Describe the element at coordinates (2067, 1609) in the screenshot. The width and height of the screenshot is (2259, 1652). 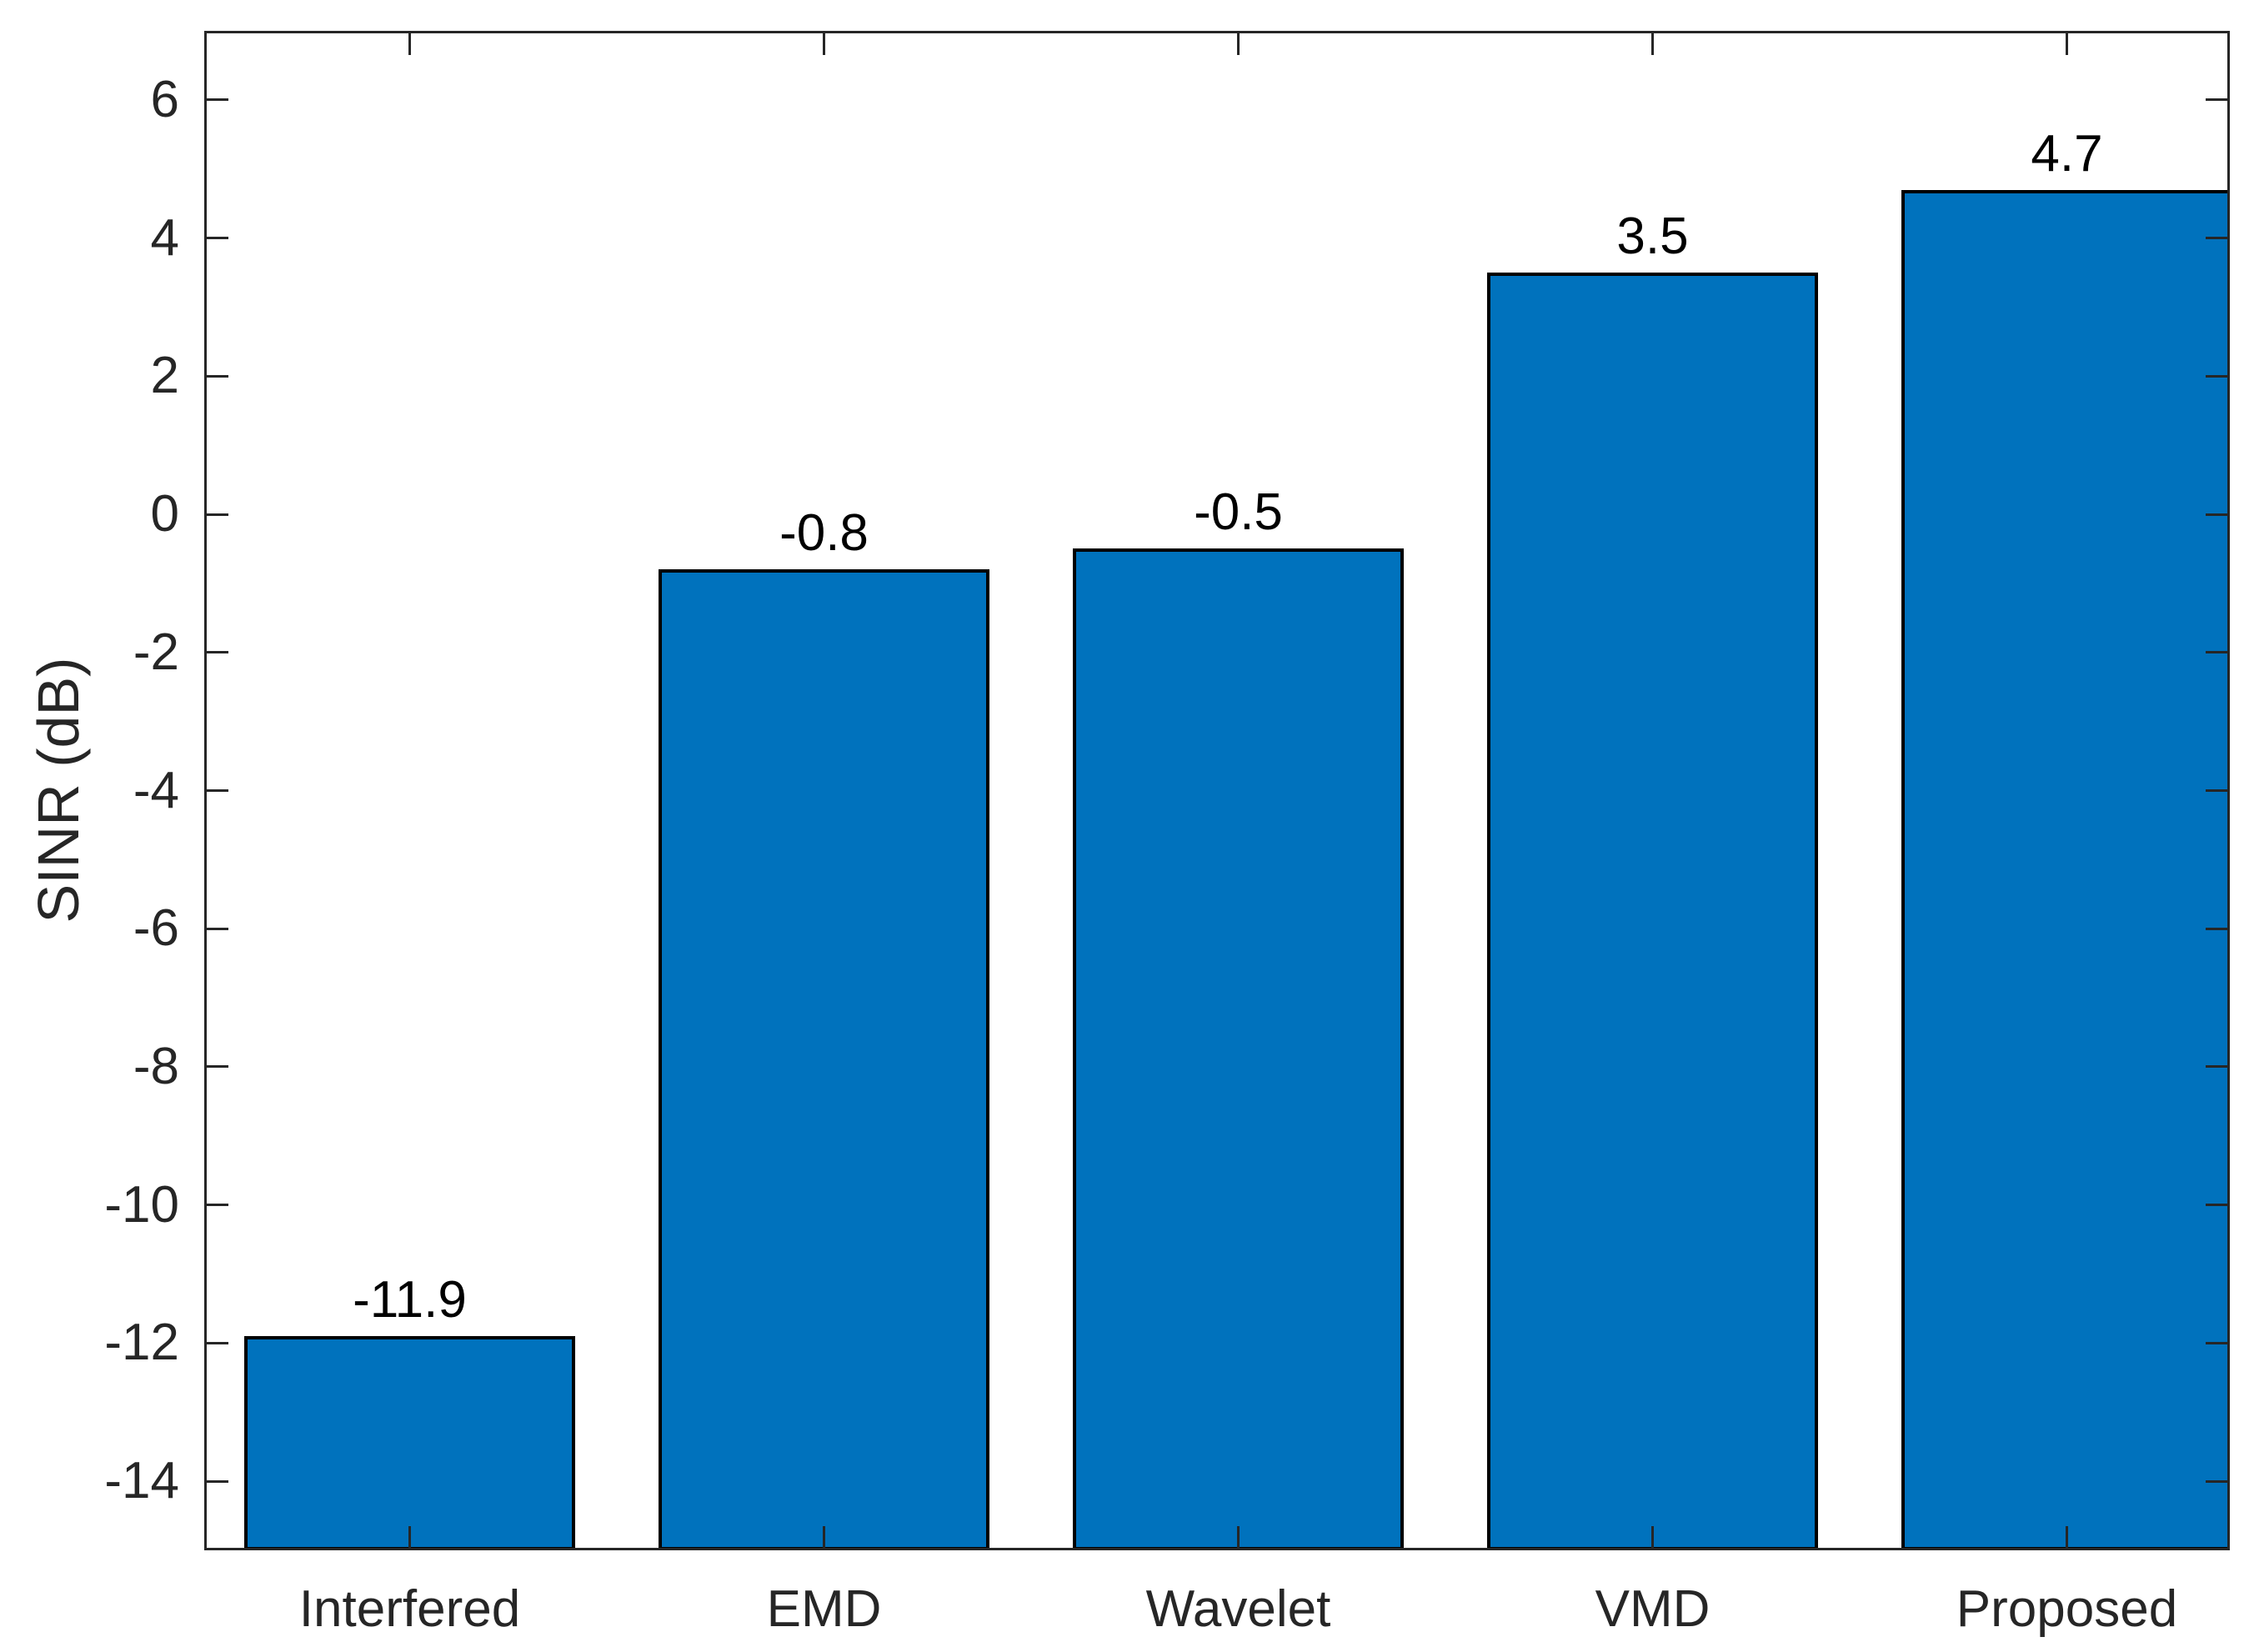
I see `x-tick-label: Proposed` at that location.